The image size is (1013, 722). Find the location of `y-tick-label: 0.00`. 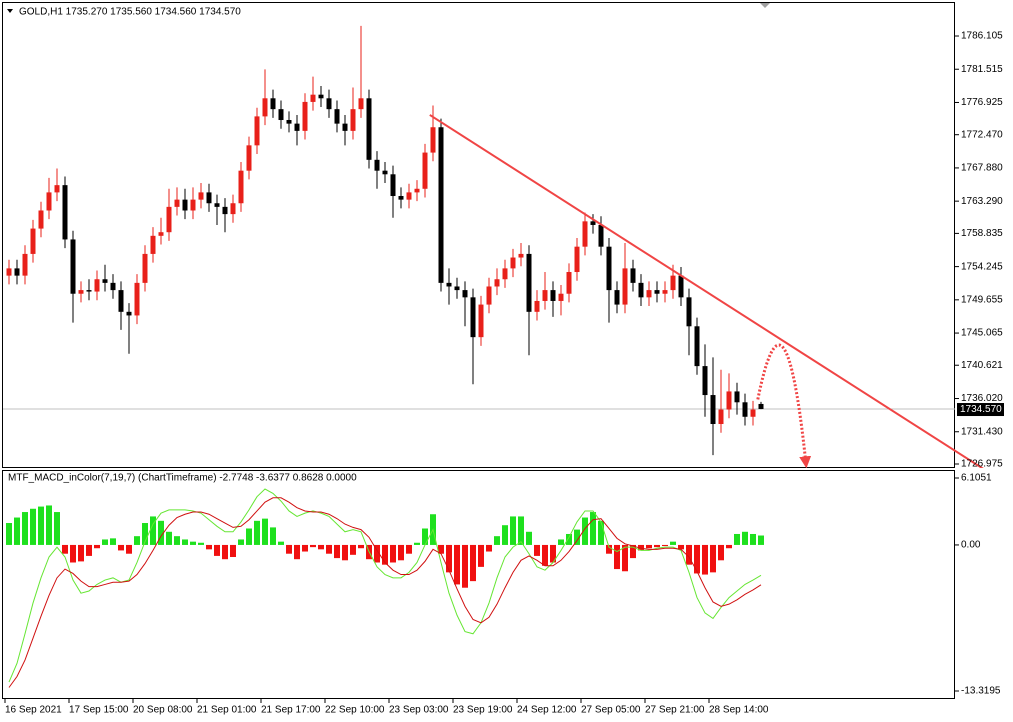

y-tick-label: 0.00 is located at coordinates (971, 545).